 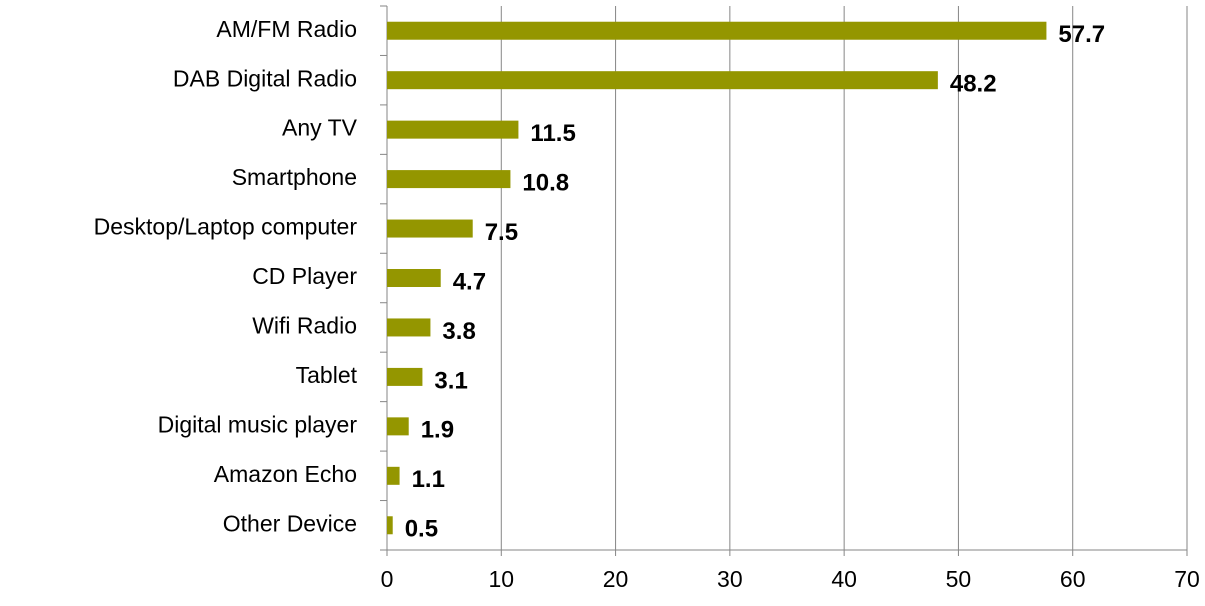 What do you see at coordinates (285, 474) in the screenshot?
I see `y-tick-label: Amazon Echo` at bounding box center [285, 474].